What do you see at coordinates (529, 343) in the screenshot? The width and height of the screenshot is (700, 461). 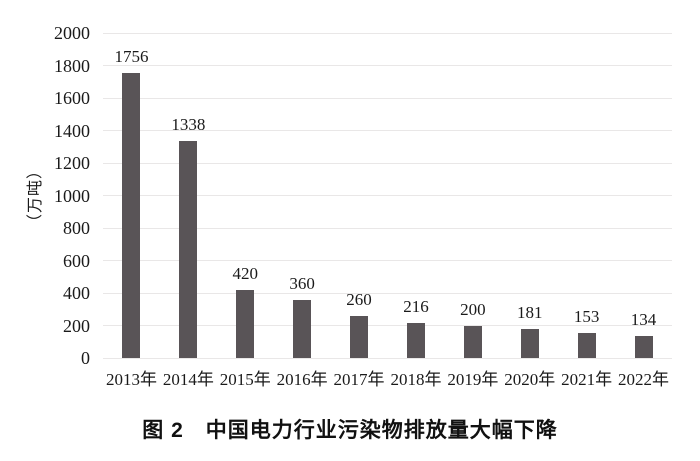 I see `bar-2020年` at bounding box center [529, 343].